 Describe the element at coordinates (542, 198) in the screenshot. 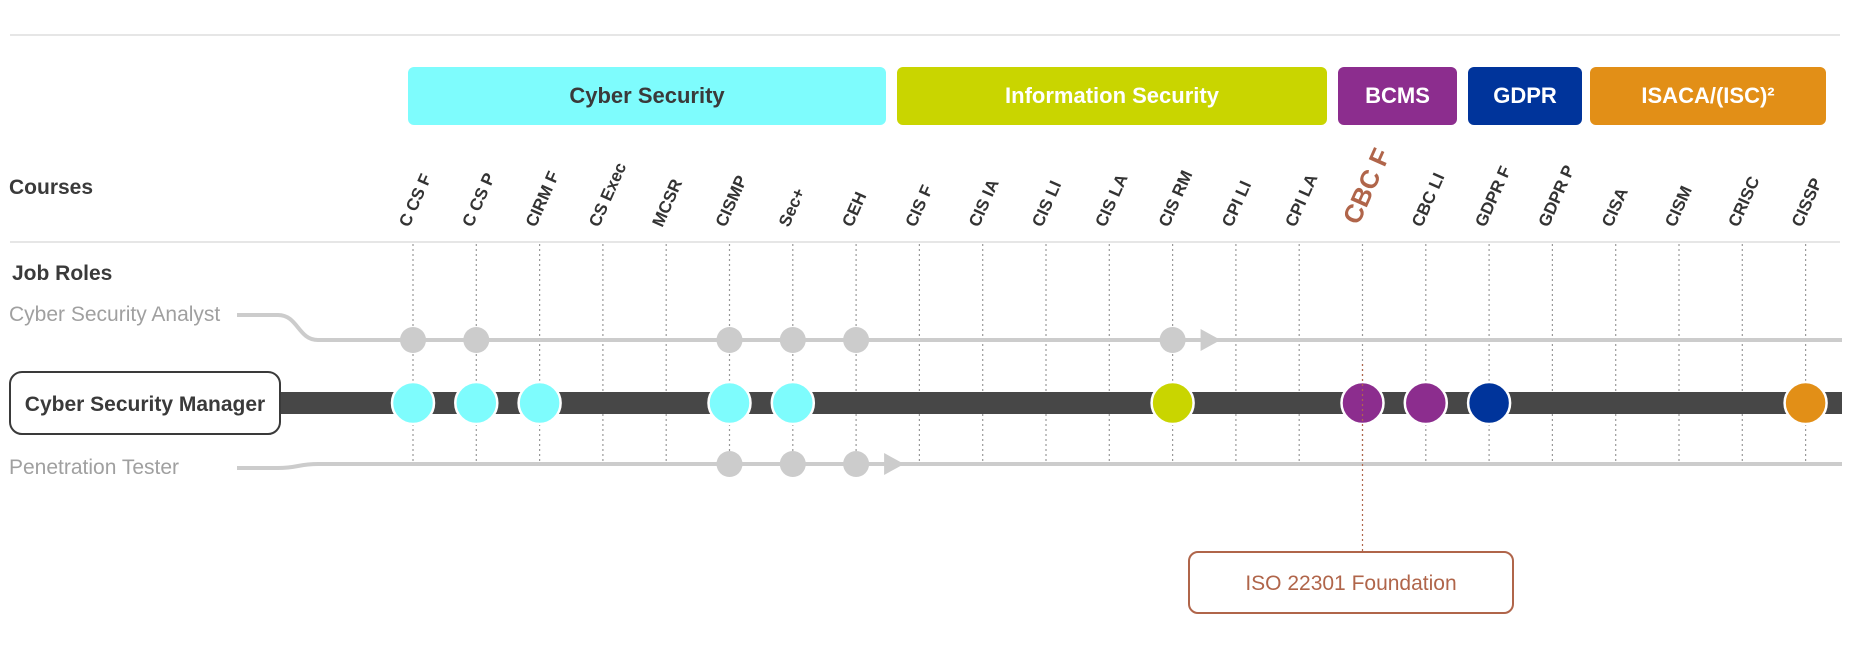

I see `course-label-cirm-f: CIRM F` at that location.